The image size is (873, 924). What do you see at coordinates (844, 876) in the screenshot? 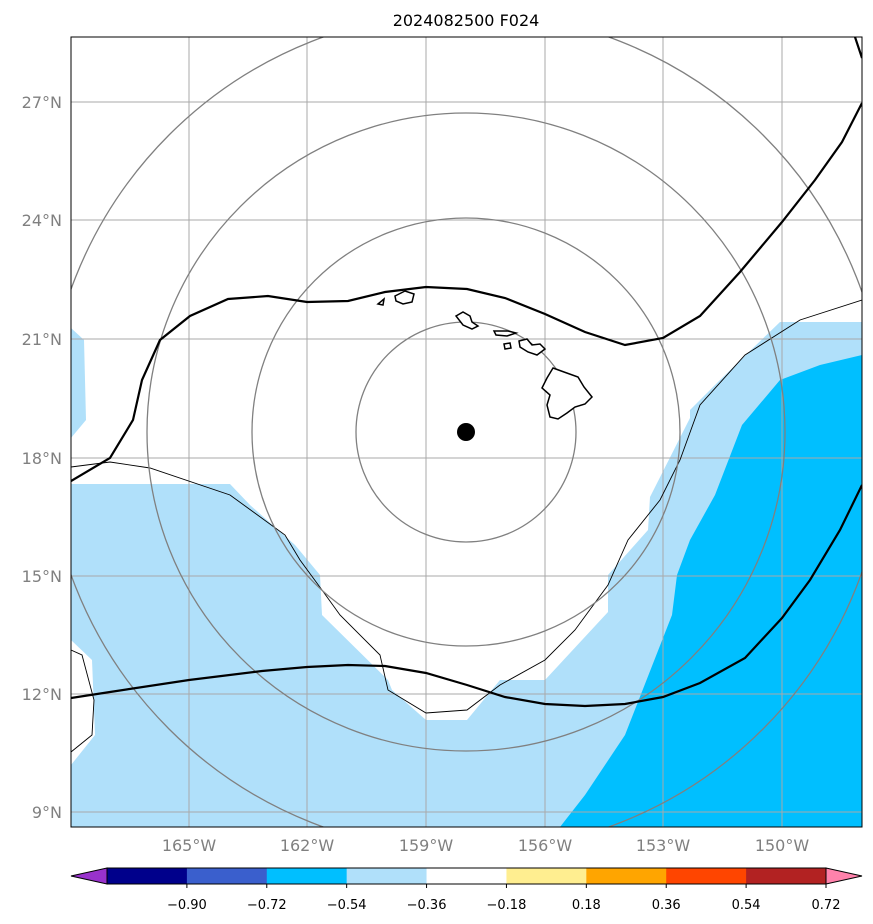
I see `colorbar-extend-max` at bounding box center [844, 876].